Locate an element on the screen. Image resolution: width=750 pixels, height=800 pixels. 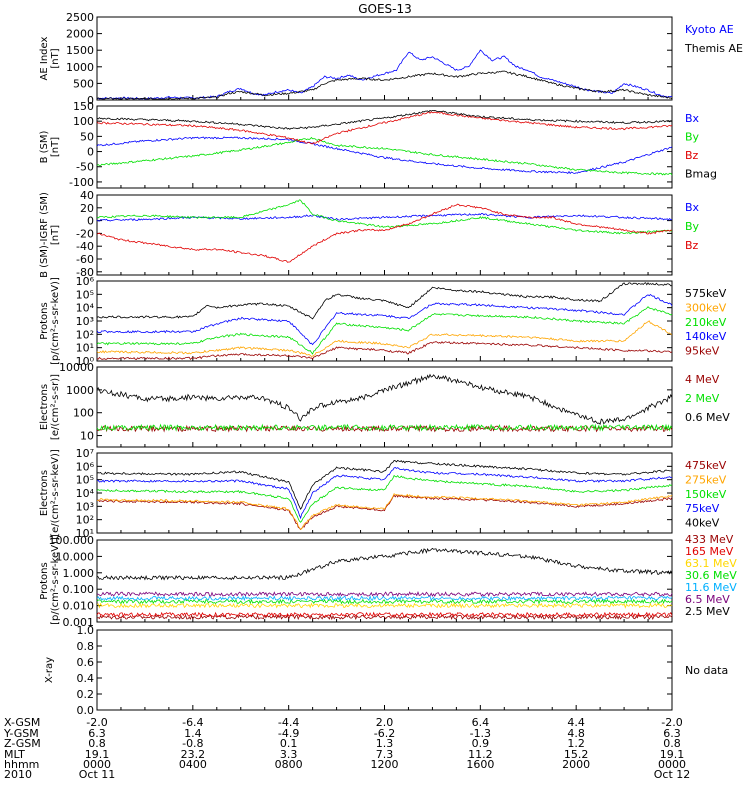
y-tick-label: 10⁰ is located at coordinates (85, 361).